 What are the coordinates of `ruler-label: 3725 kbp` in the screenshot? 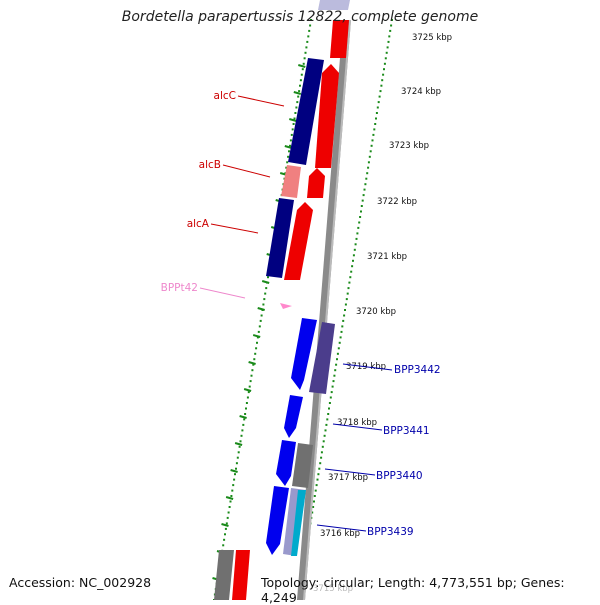 It's located at (432, 38).